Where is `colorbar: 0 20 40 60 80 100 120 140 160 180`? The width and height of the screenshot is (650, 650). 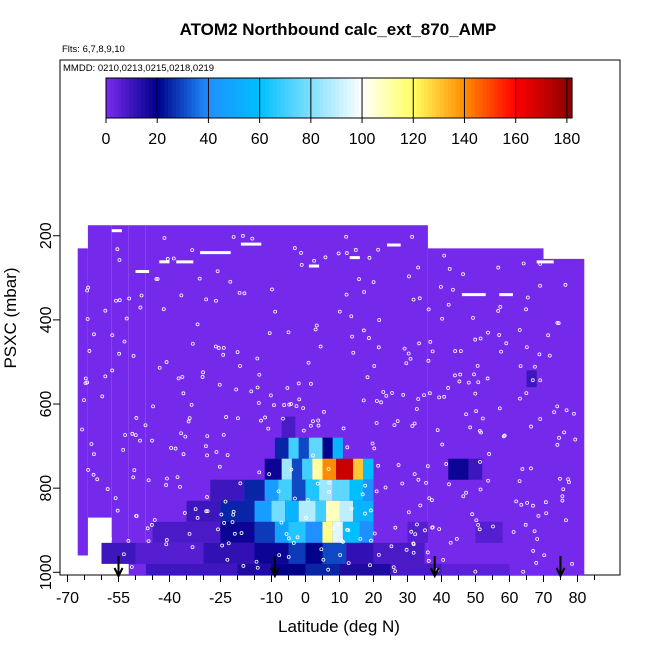 colorbar: 0 20 40 60 80 100 120 140 160 180 is located at coordinates (341, 112).